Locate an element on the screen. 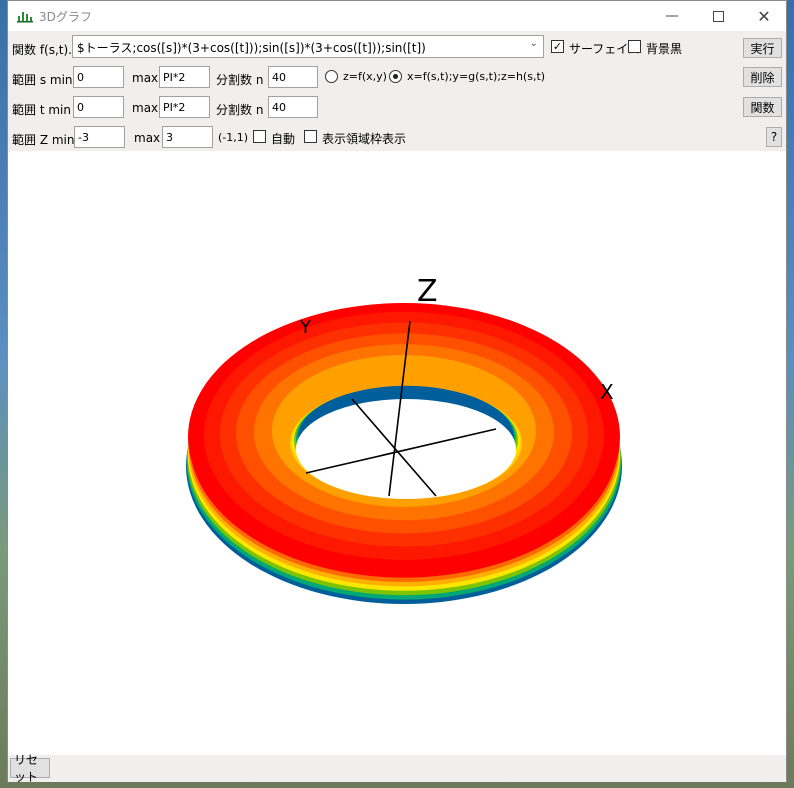  s-divisions-input is located at coordinates (293, 77).